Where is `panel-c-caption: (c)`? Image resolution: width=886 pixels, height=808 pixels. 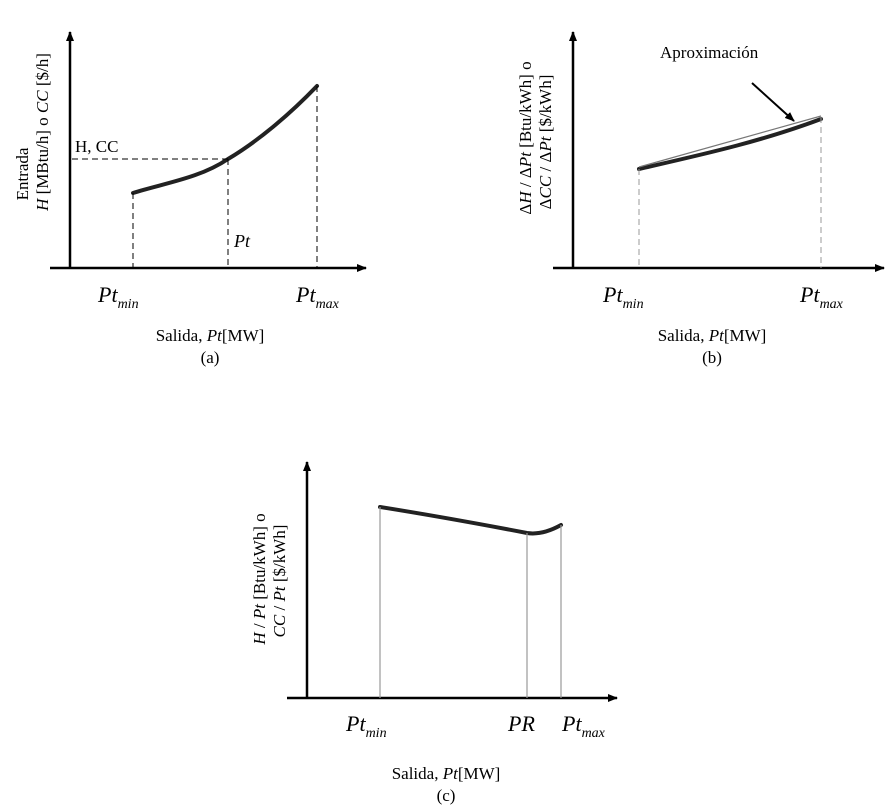
panel-c-caption: (c) is located at coordinates (446, 795).